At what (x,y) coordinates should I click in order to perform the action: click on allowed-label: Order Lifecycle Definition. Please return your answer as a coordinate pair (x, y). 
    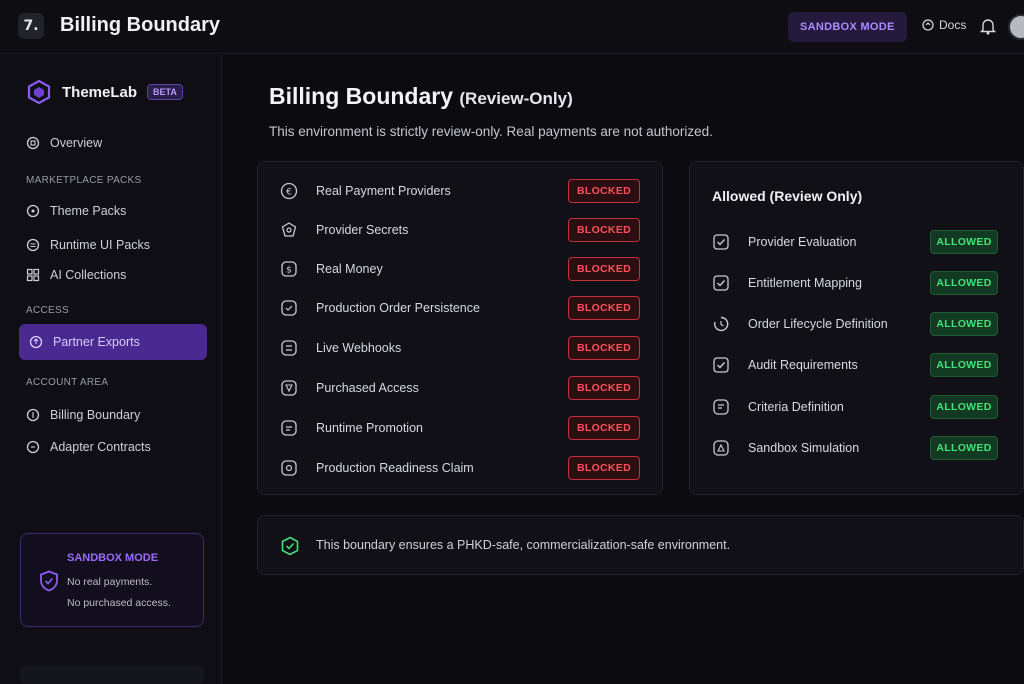
    Looking at the image, I should click on (818, 324).